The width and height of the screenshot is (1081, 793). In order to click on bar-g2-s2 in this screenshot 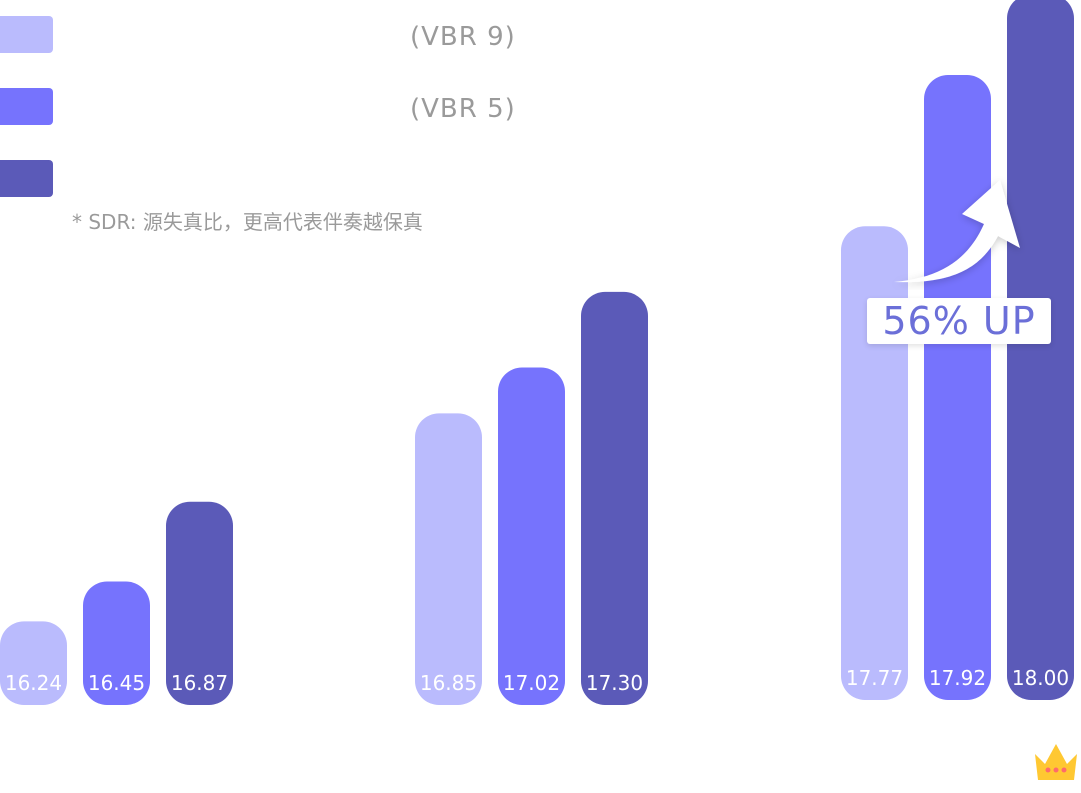, I will do `click(1040, 350)`.